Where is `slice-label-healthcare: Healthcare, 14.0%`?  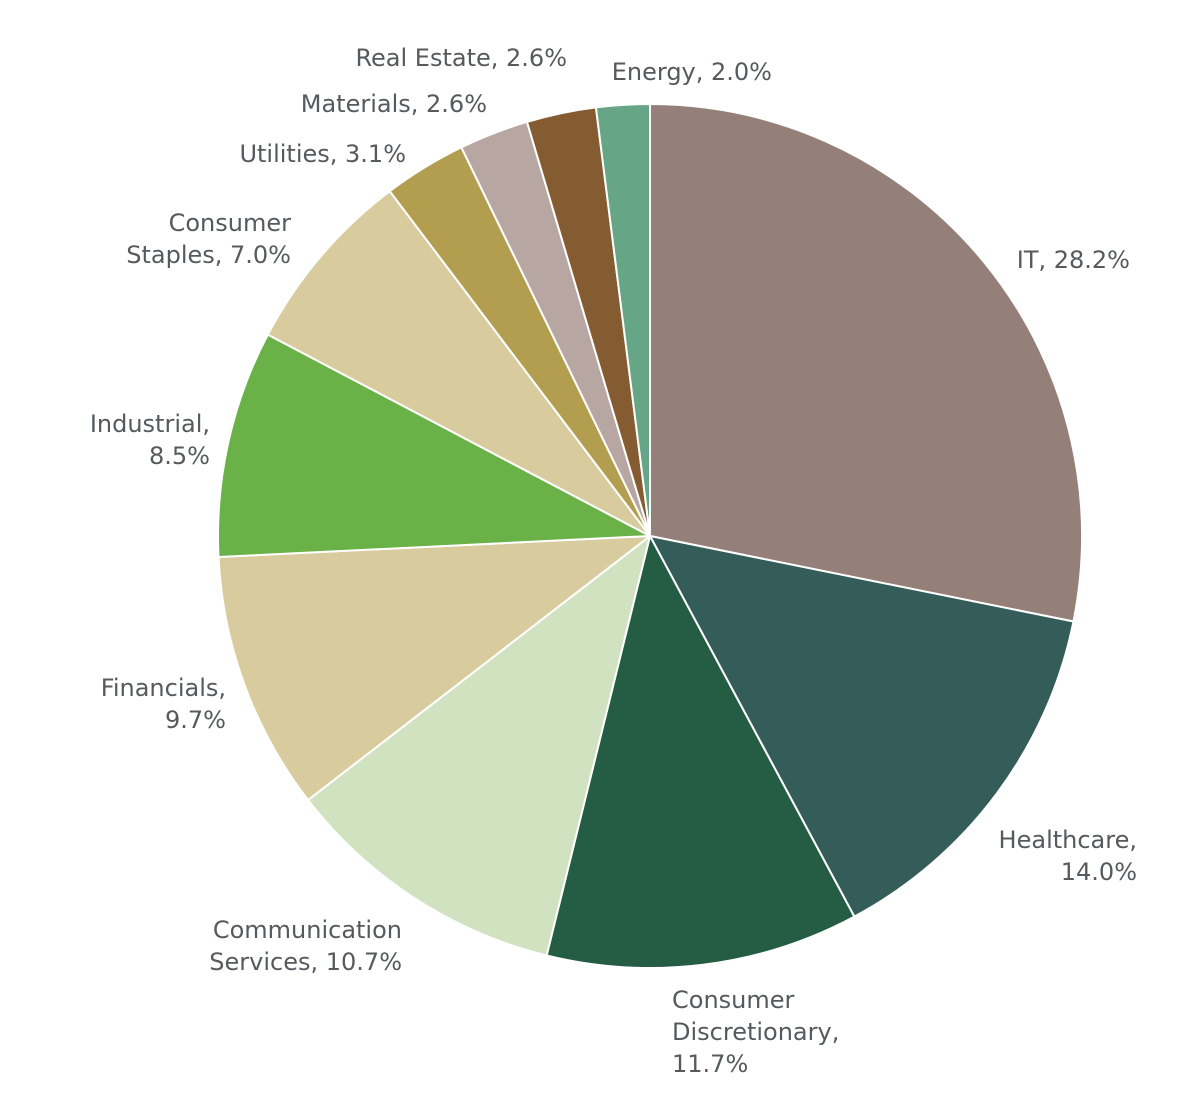 slice-label-healthcare: Healthcare, 14.0% is located at coordinates (1068, 856).